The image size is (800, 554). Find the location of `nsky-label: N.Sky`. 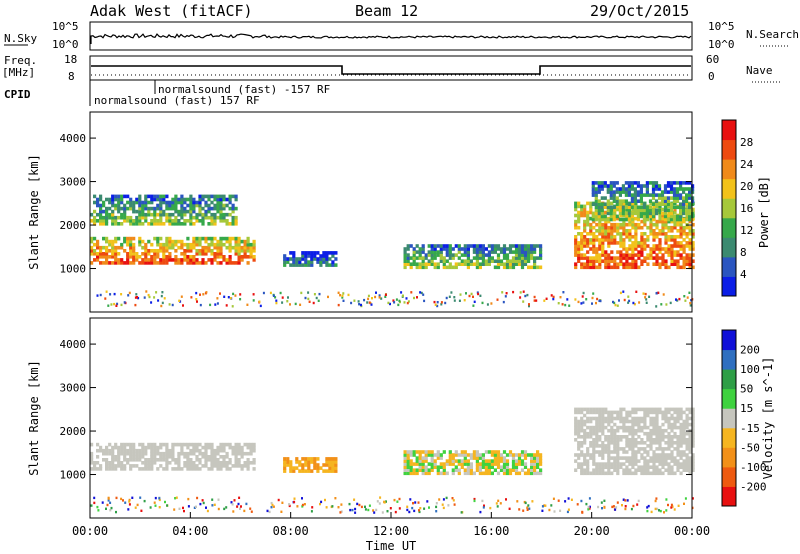

nsky-label: N.Sky is located at coordinates (20, 38).